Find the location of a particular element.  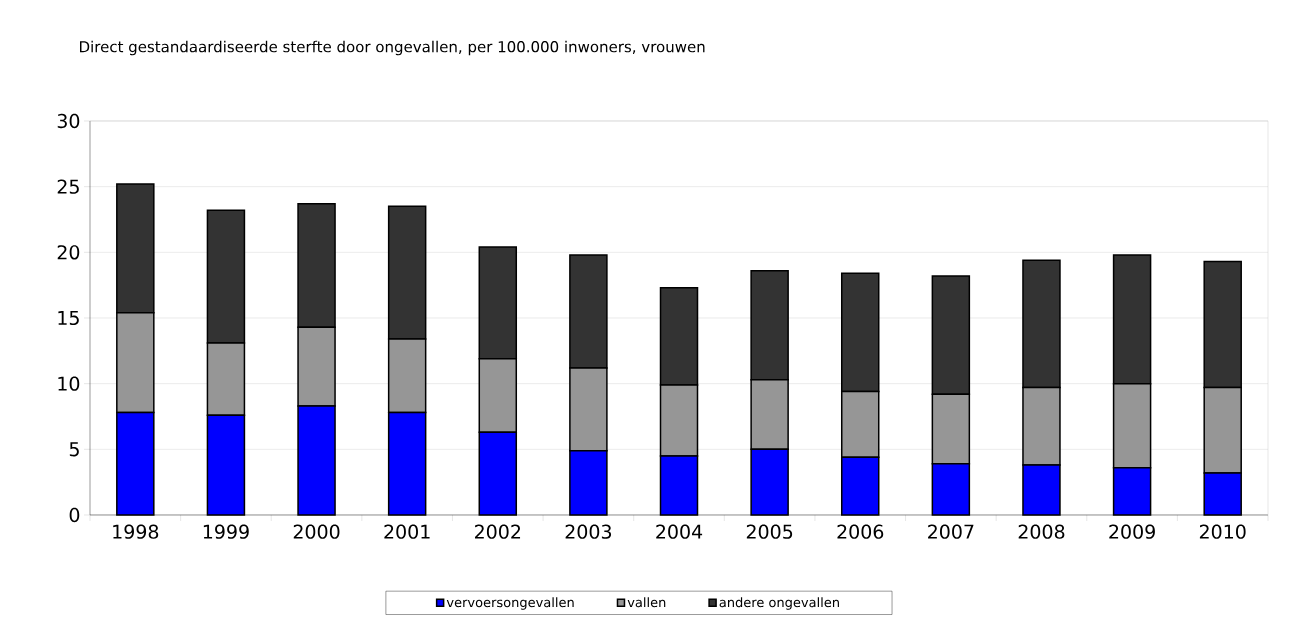

x-tick-label: 2004 is located at coordinates (679, 531).